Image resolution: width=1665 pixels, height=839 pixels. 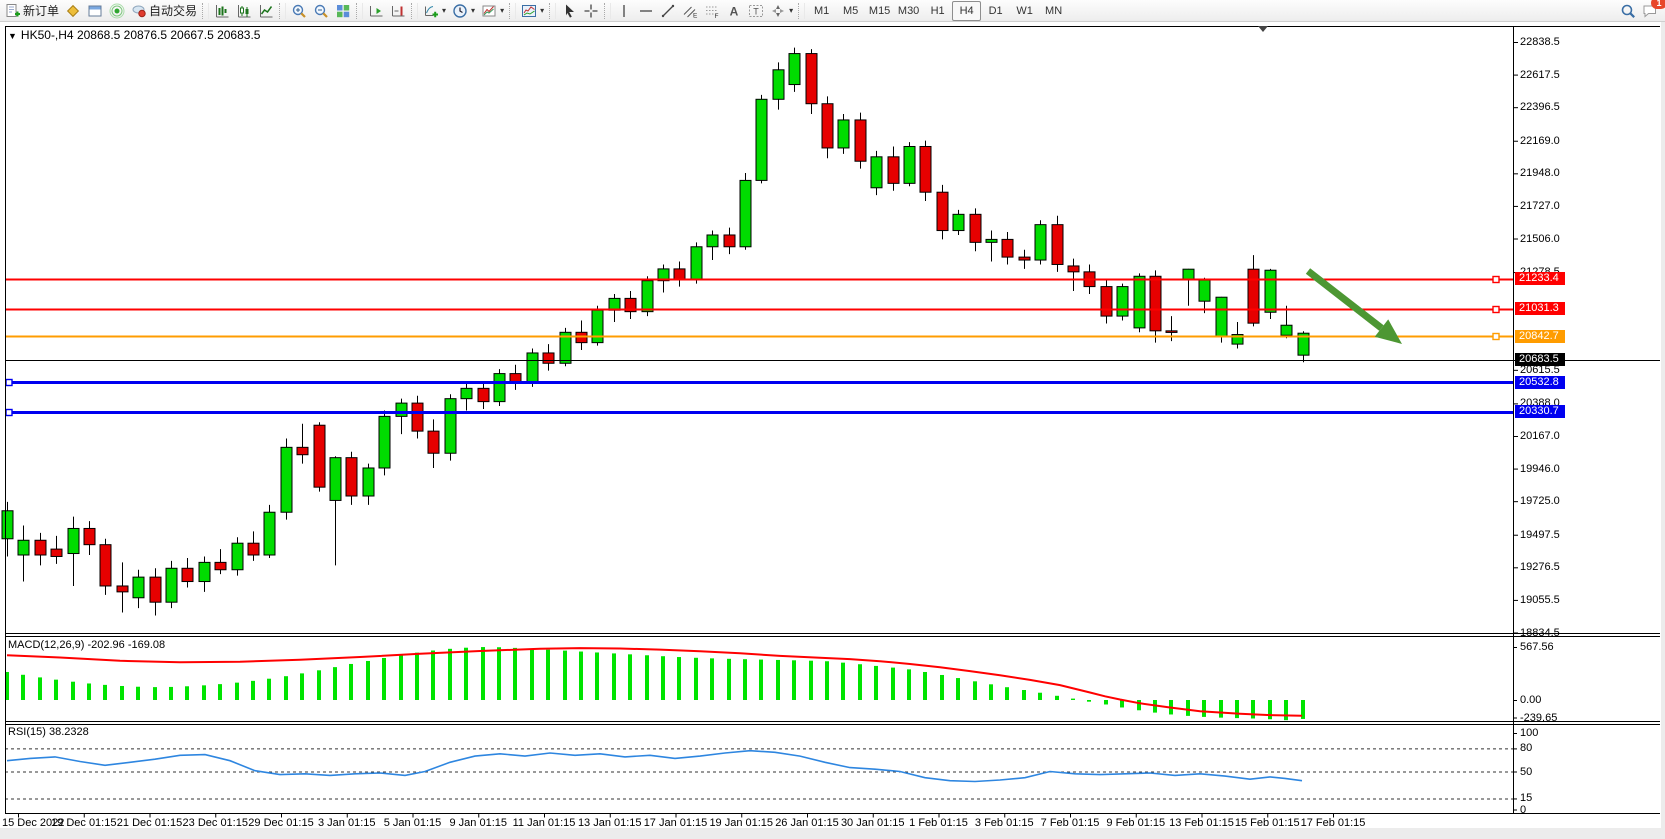 I want to click on zoom-in-button, so click(x=299, y=11).